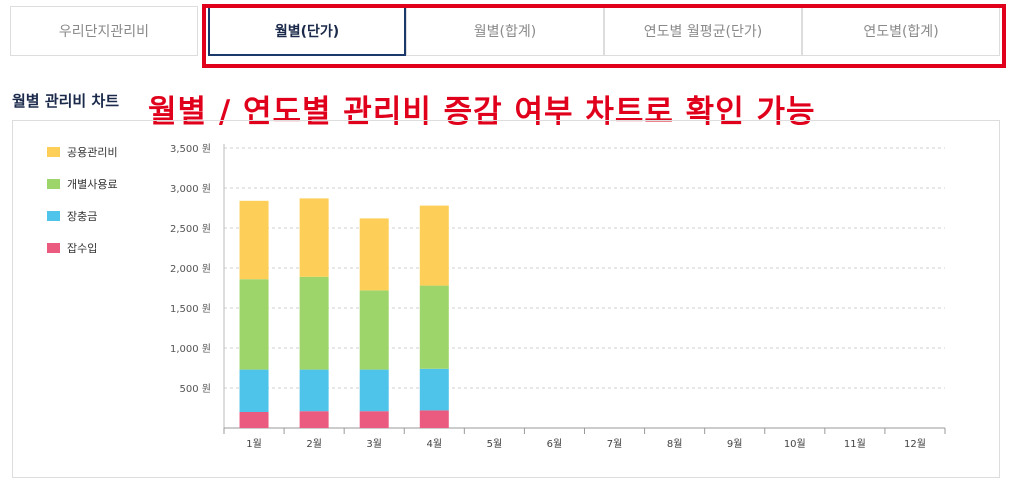  What do you see at coordinates (495, 444) in the screenshot?
I see `x-tick-label: 5월` at bounding box center [495, 444].